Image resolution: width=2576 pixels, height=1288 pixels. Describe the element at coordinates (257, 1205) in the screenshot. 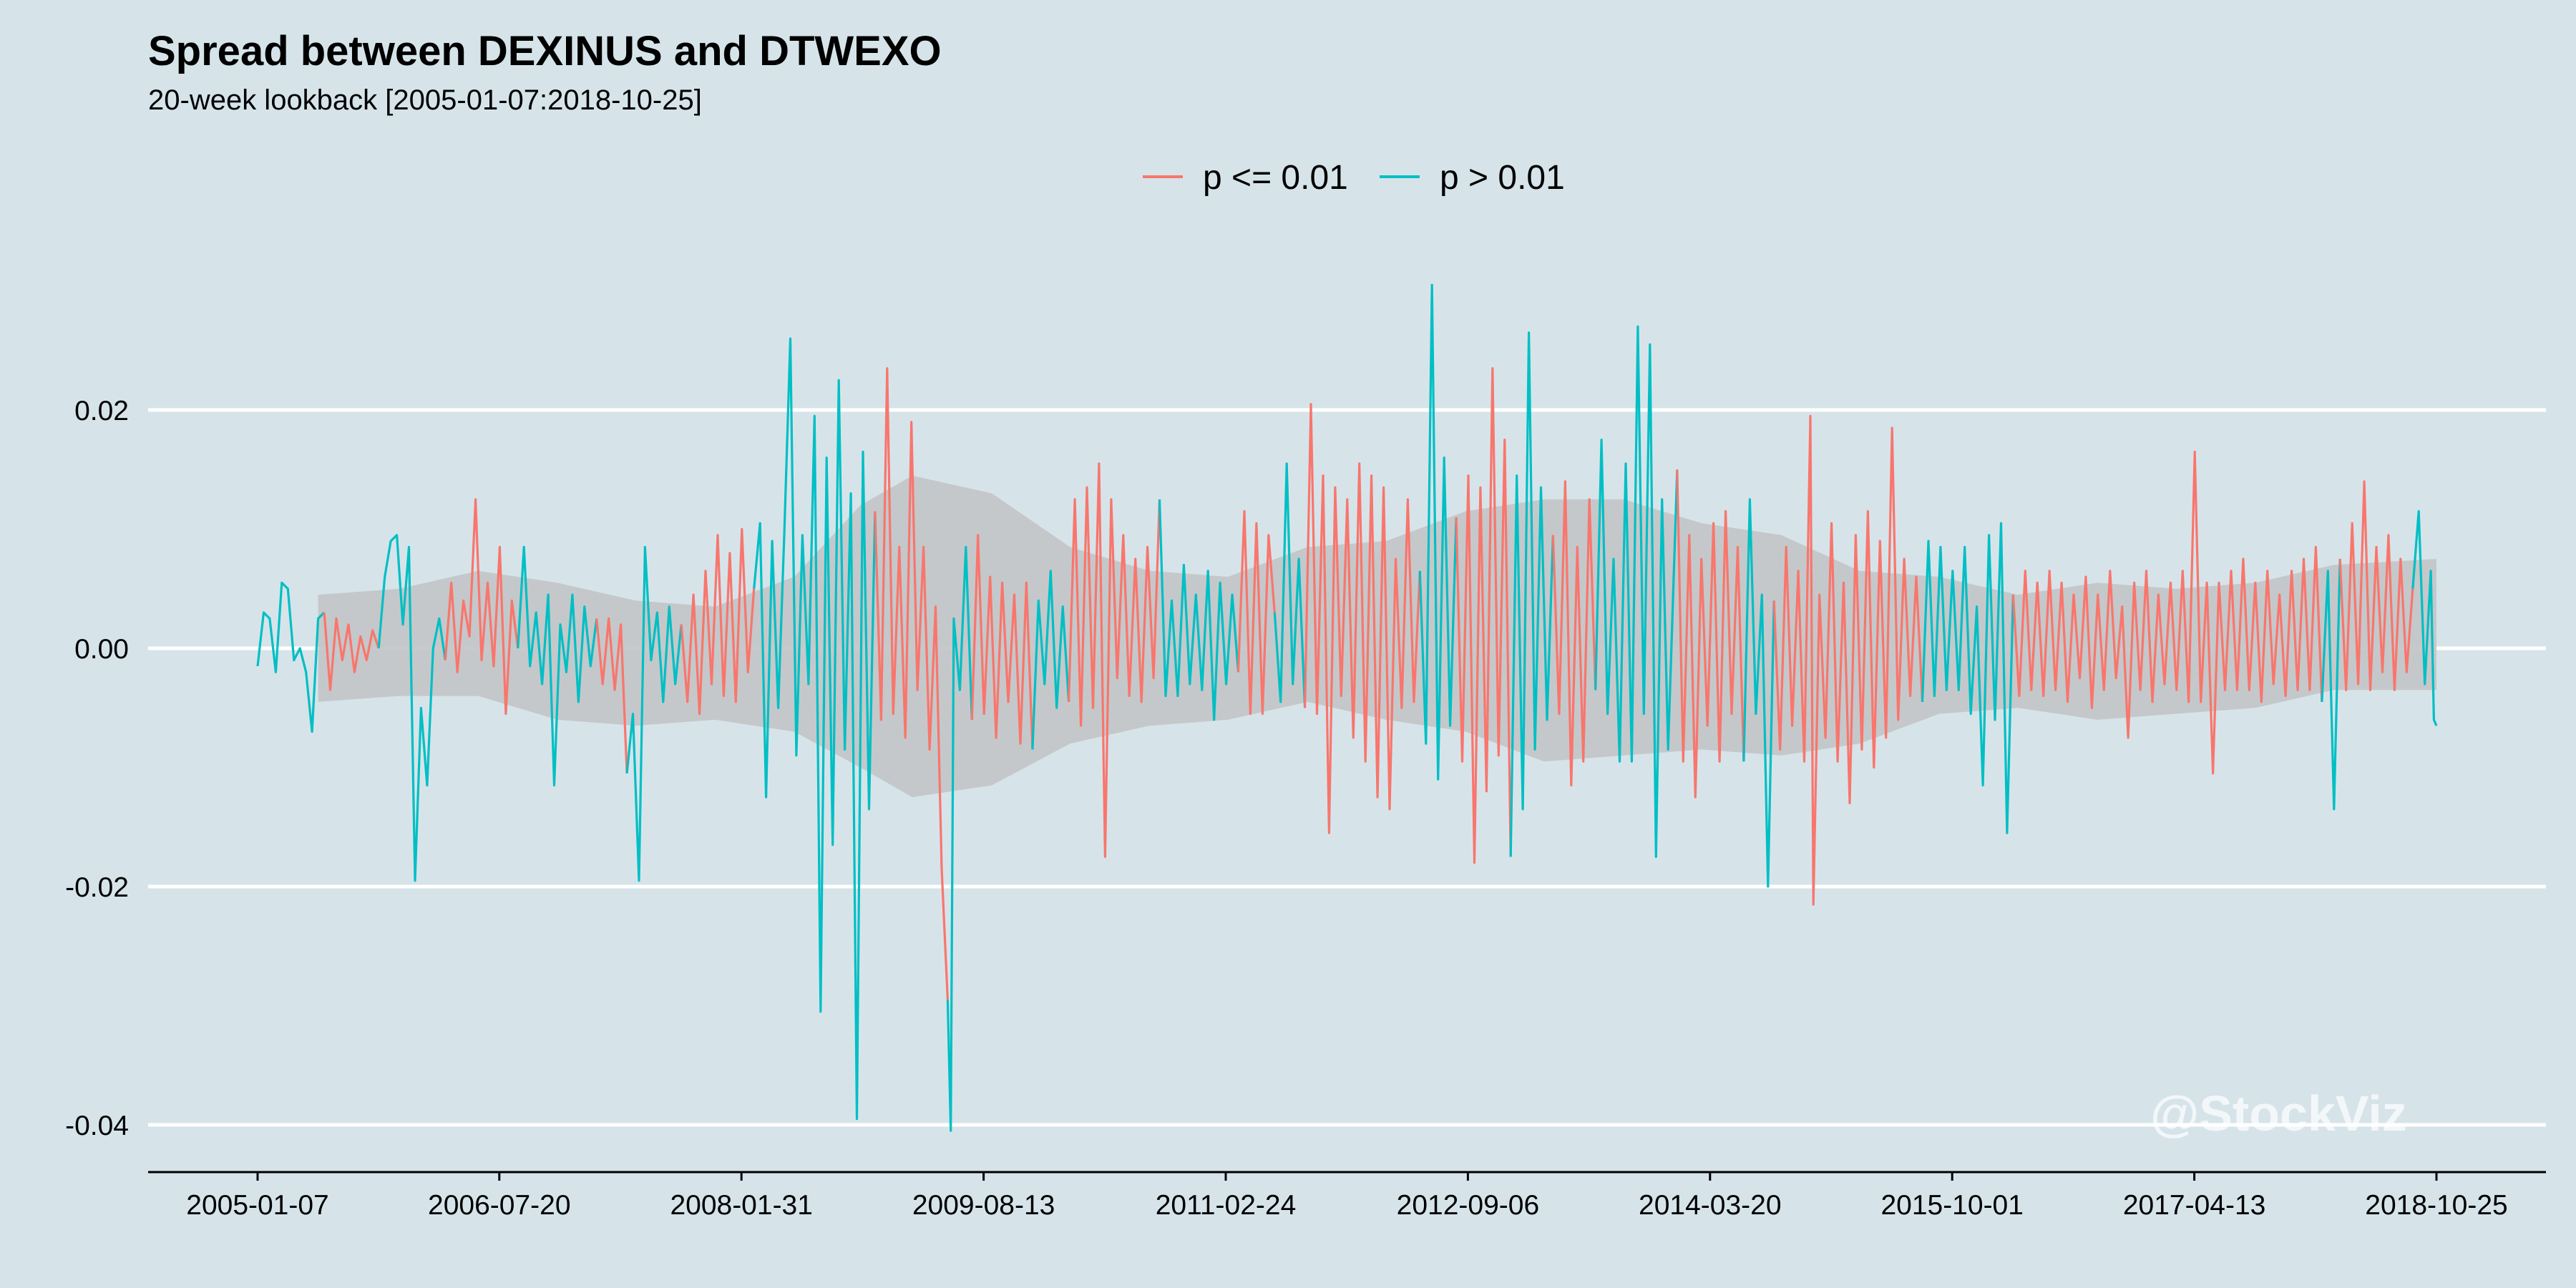

I see `x-tick-label: 2005-01-07` at that location.